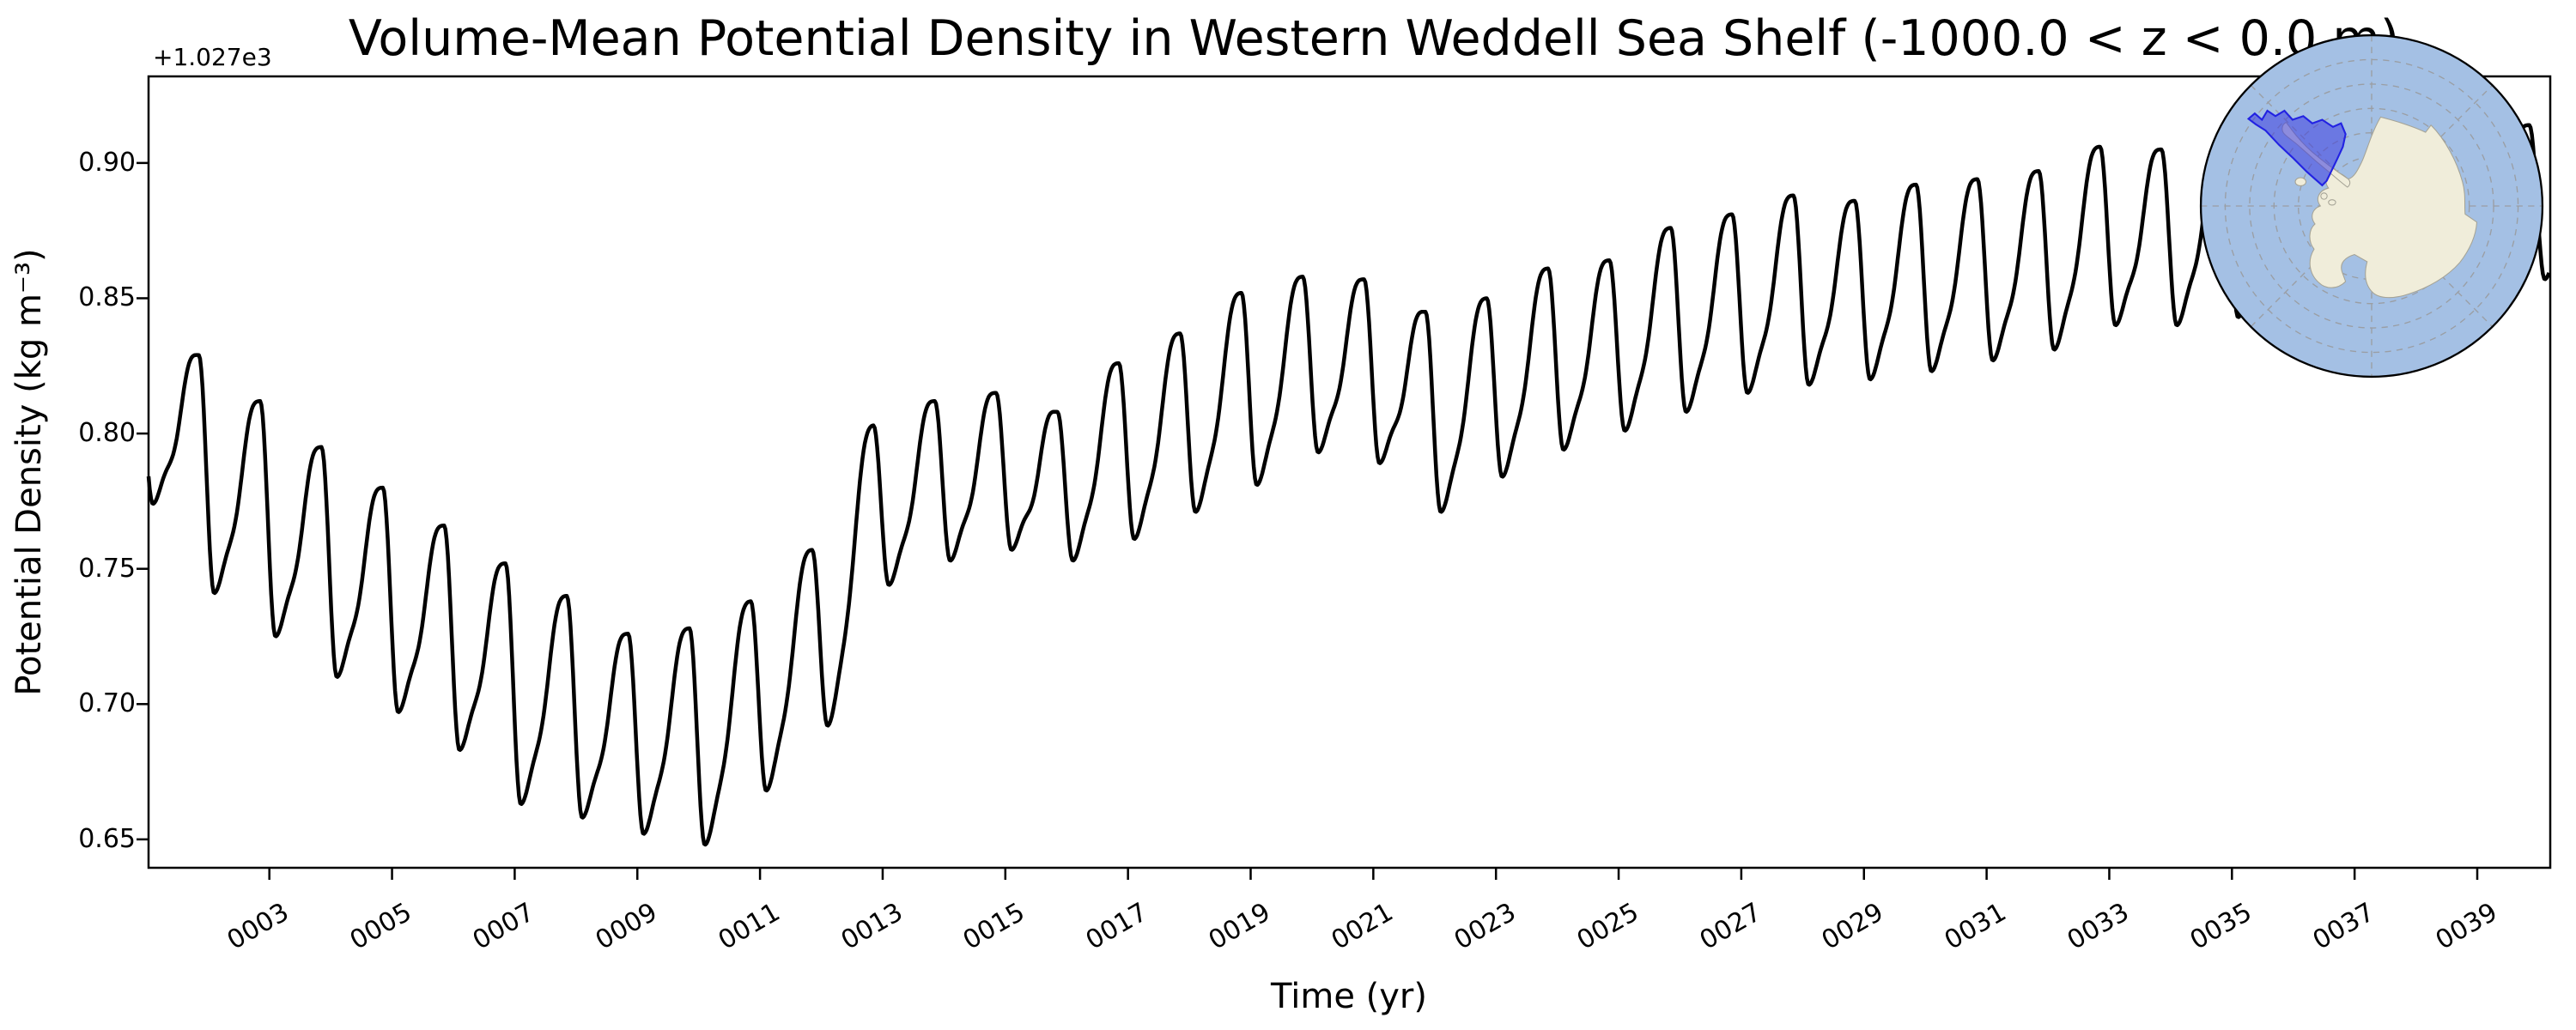 The width and height of the screenshot is (2576, 1030). I want to click on map-border, so click(2371, 206).